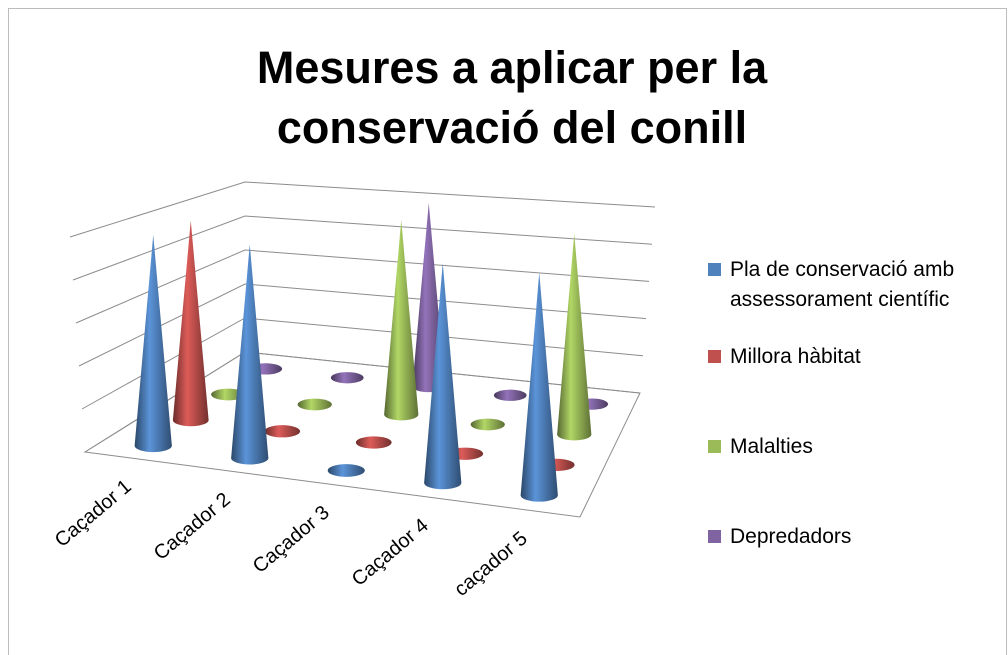 The image size is (1008, 655). Describe the element at coordinates (291, 539) in the screenshot. I see `x-tick-label: Caçador 3` at that location.